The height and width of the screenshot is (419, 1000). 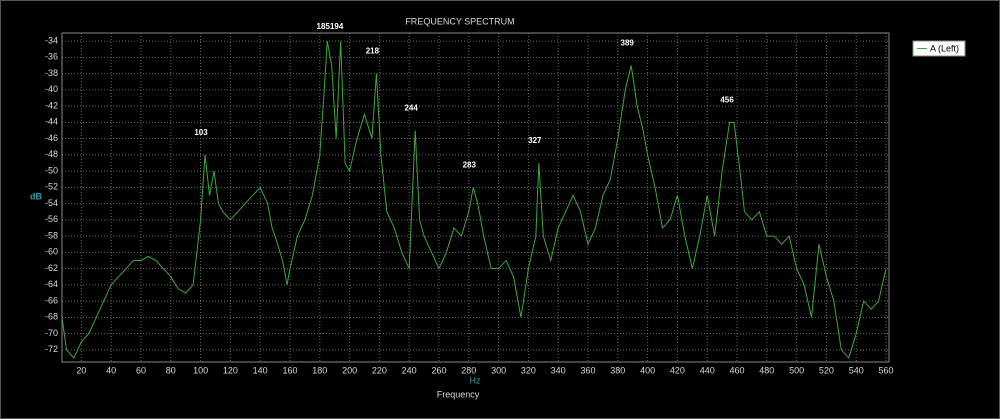 I want to click on legend, so click(x=939, y=48).